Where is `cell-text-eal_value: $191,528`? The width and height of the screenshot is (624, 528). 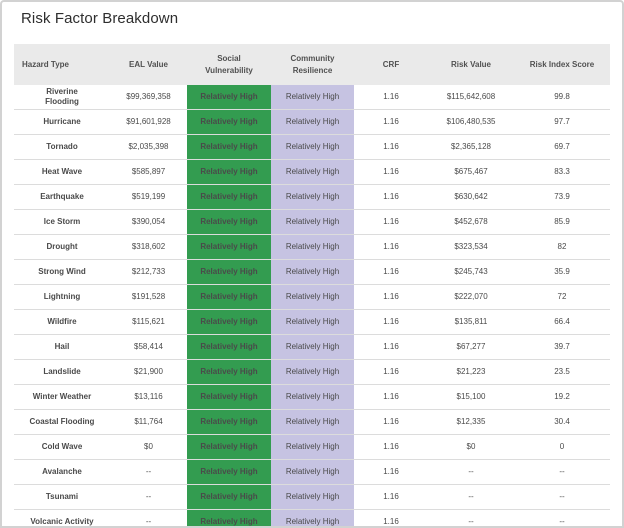 cell-text-eal_value: $191,528 is located at coordinates (148, 296).